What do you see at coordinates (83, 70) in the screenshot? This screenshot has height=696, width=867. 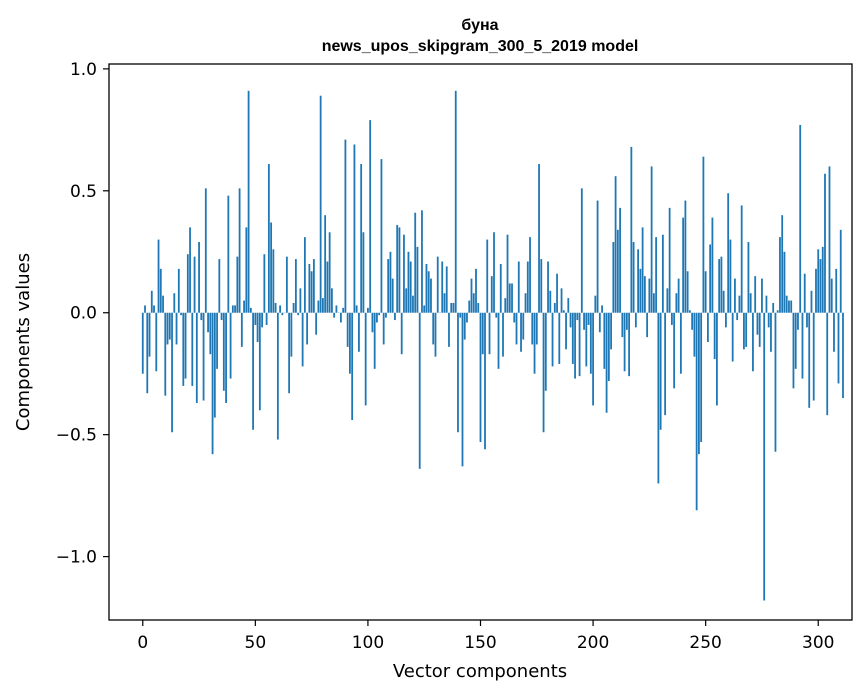 I see `y-tick-label: 1.0` at bounding box center [83, 70].